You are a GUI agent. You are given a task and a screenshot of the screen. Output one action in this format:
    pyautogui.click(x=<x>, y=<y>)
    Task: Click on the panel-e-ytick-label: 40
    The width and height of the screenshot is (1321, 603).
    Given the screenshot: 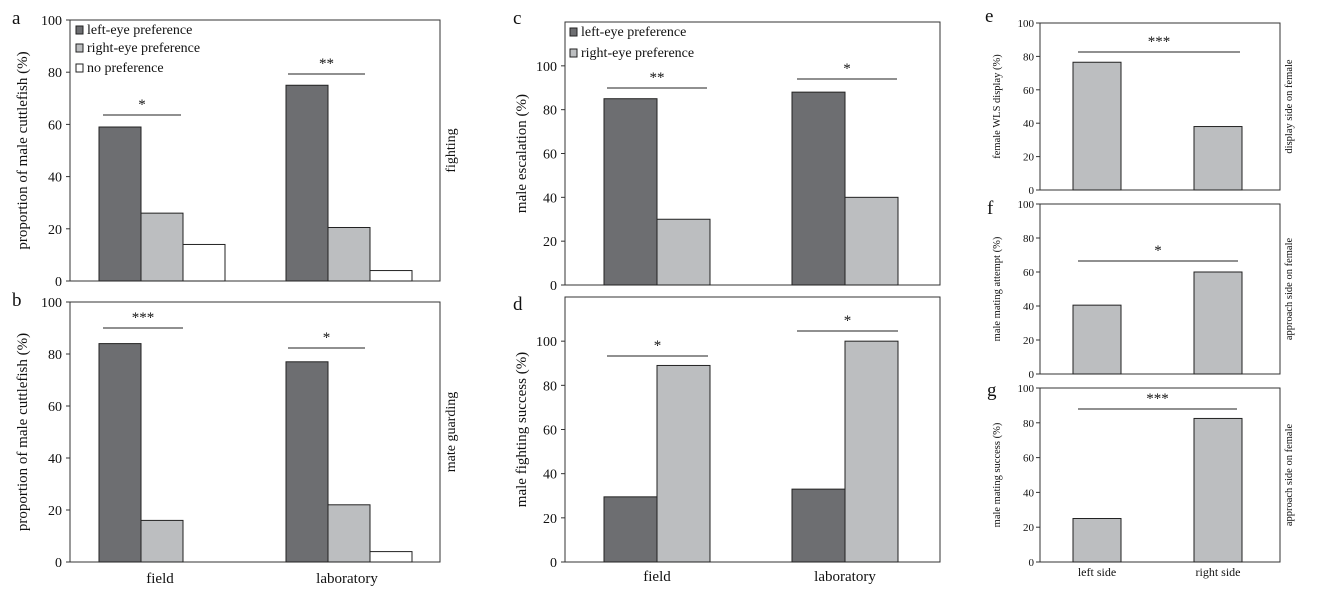 What is the action you would take?
    pyautogui.click(x=1029, y=124)
    